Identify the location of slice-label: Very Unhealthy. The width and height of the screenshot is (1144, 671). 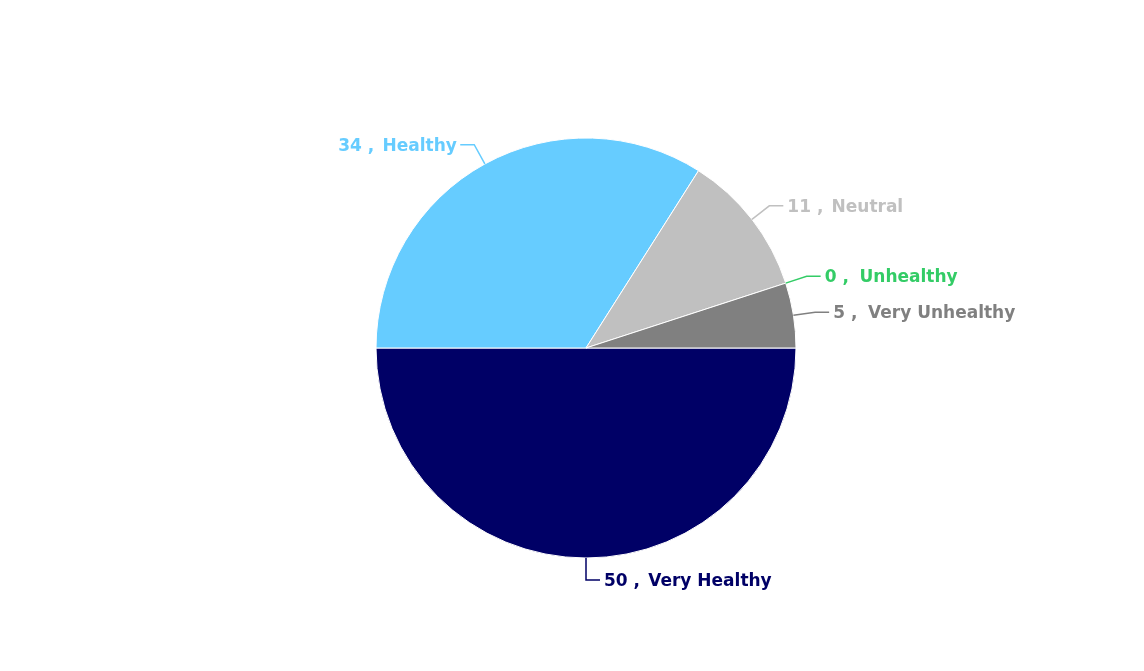
(941, 312).